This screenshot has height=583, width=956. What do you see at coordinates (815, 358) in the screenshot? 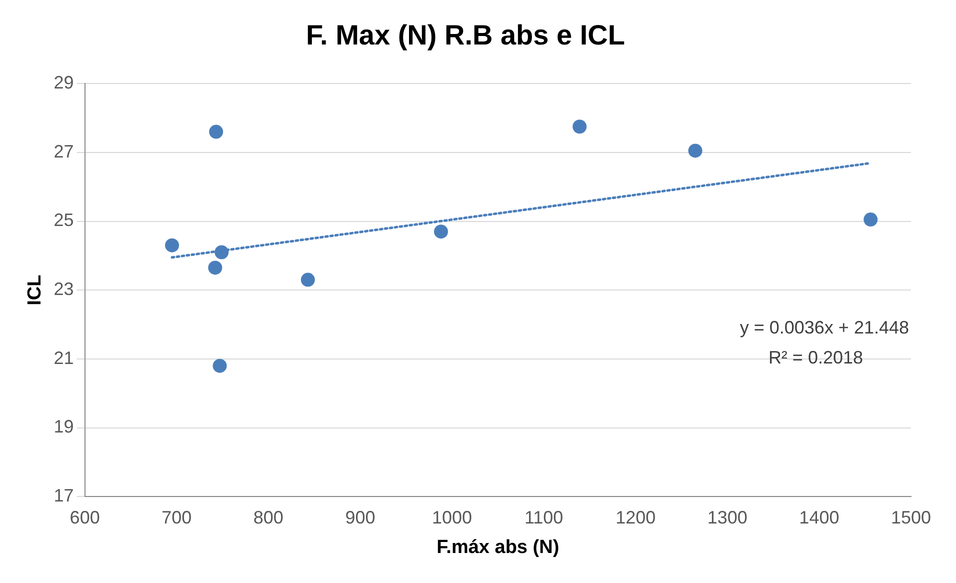
I see `annotation: R² = 0.2018` at bounding box center [815, 358].